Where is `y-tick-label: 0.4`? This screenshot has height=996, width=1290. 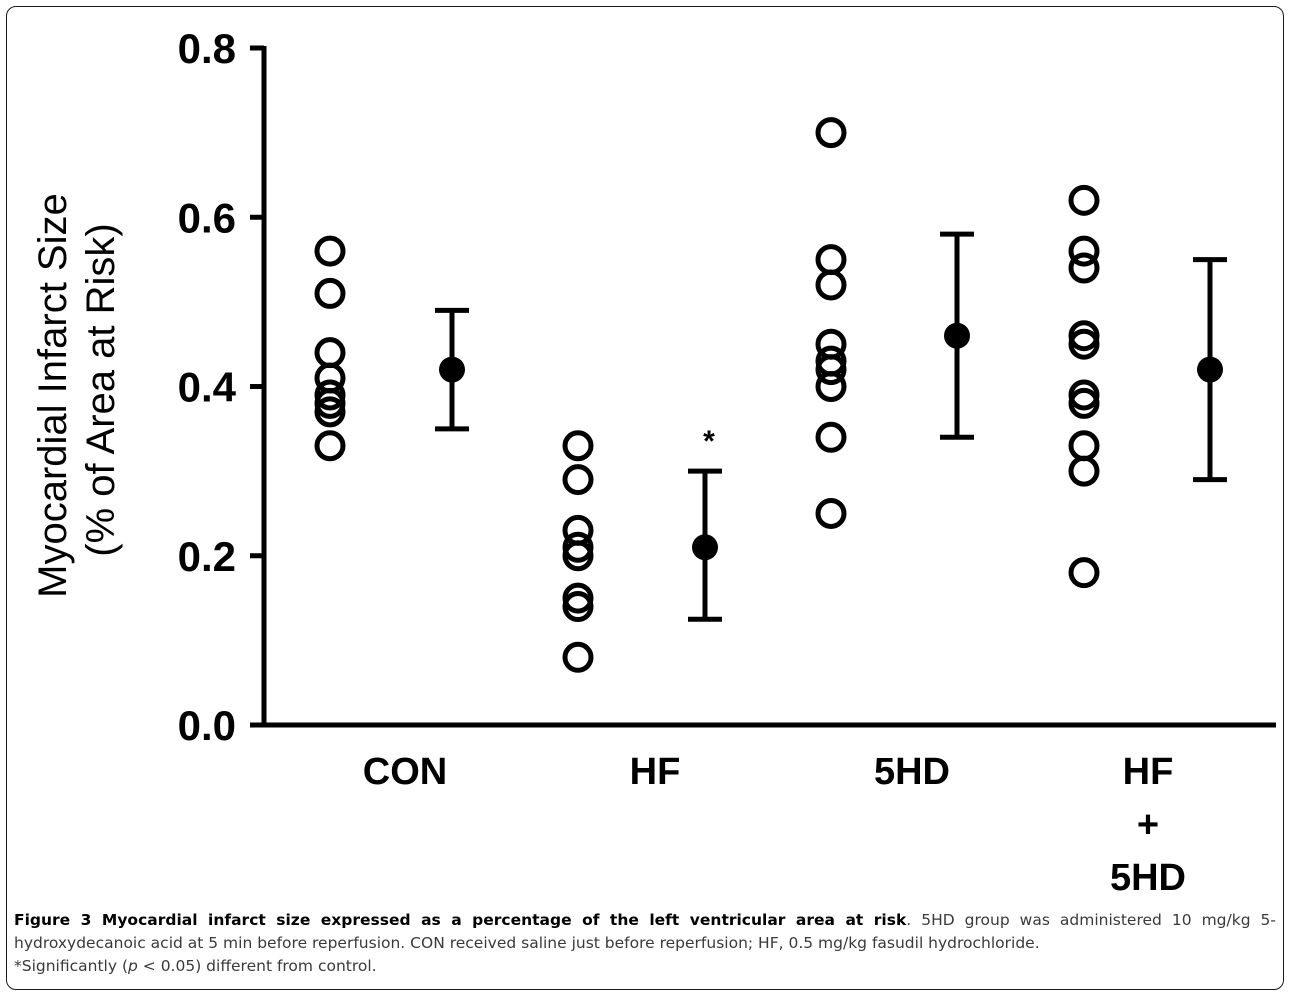
y-tick-label: 0.4 is located at coordinates (207, 387).